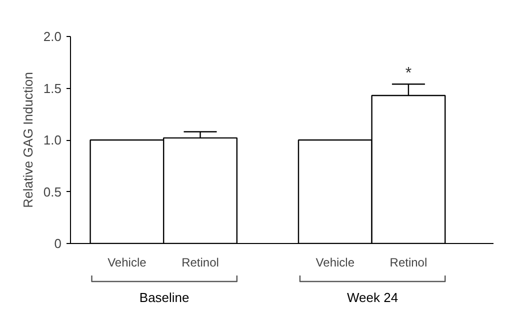 This screenshot has width=520, height=331. I want to click on y-tick-label: 0.5, so click(52, 192).